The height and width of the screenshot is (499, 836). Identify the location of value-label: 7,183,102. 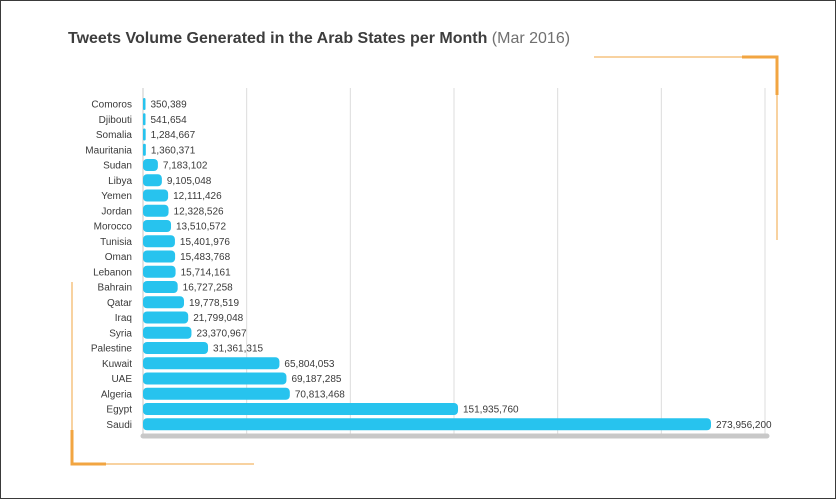
(185, 166).